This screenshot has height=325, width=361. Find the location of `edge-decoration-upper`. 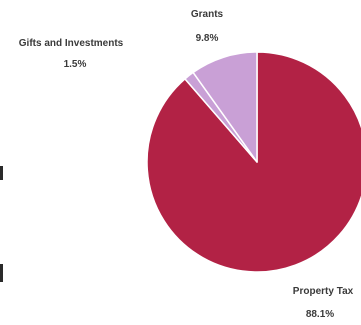

edge-decoration-upper is located at coordinates (1, 173).